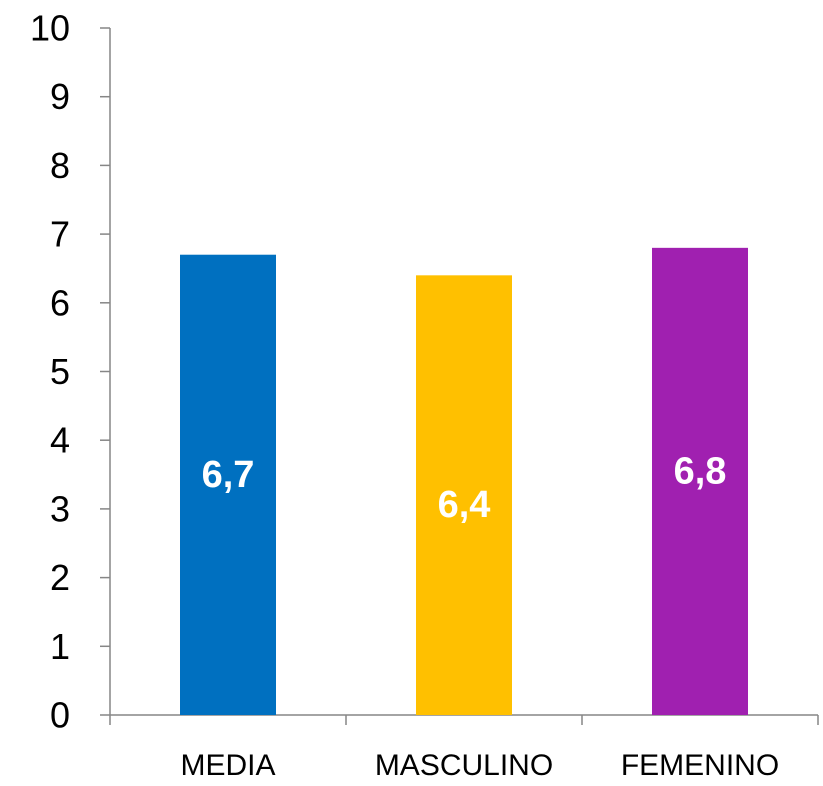  I want to click on y-tick-label: 9, so click(60, 96).